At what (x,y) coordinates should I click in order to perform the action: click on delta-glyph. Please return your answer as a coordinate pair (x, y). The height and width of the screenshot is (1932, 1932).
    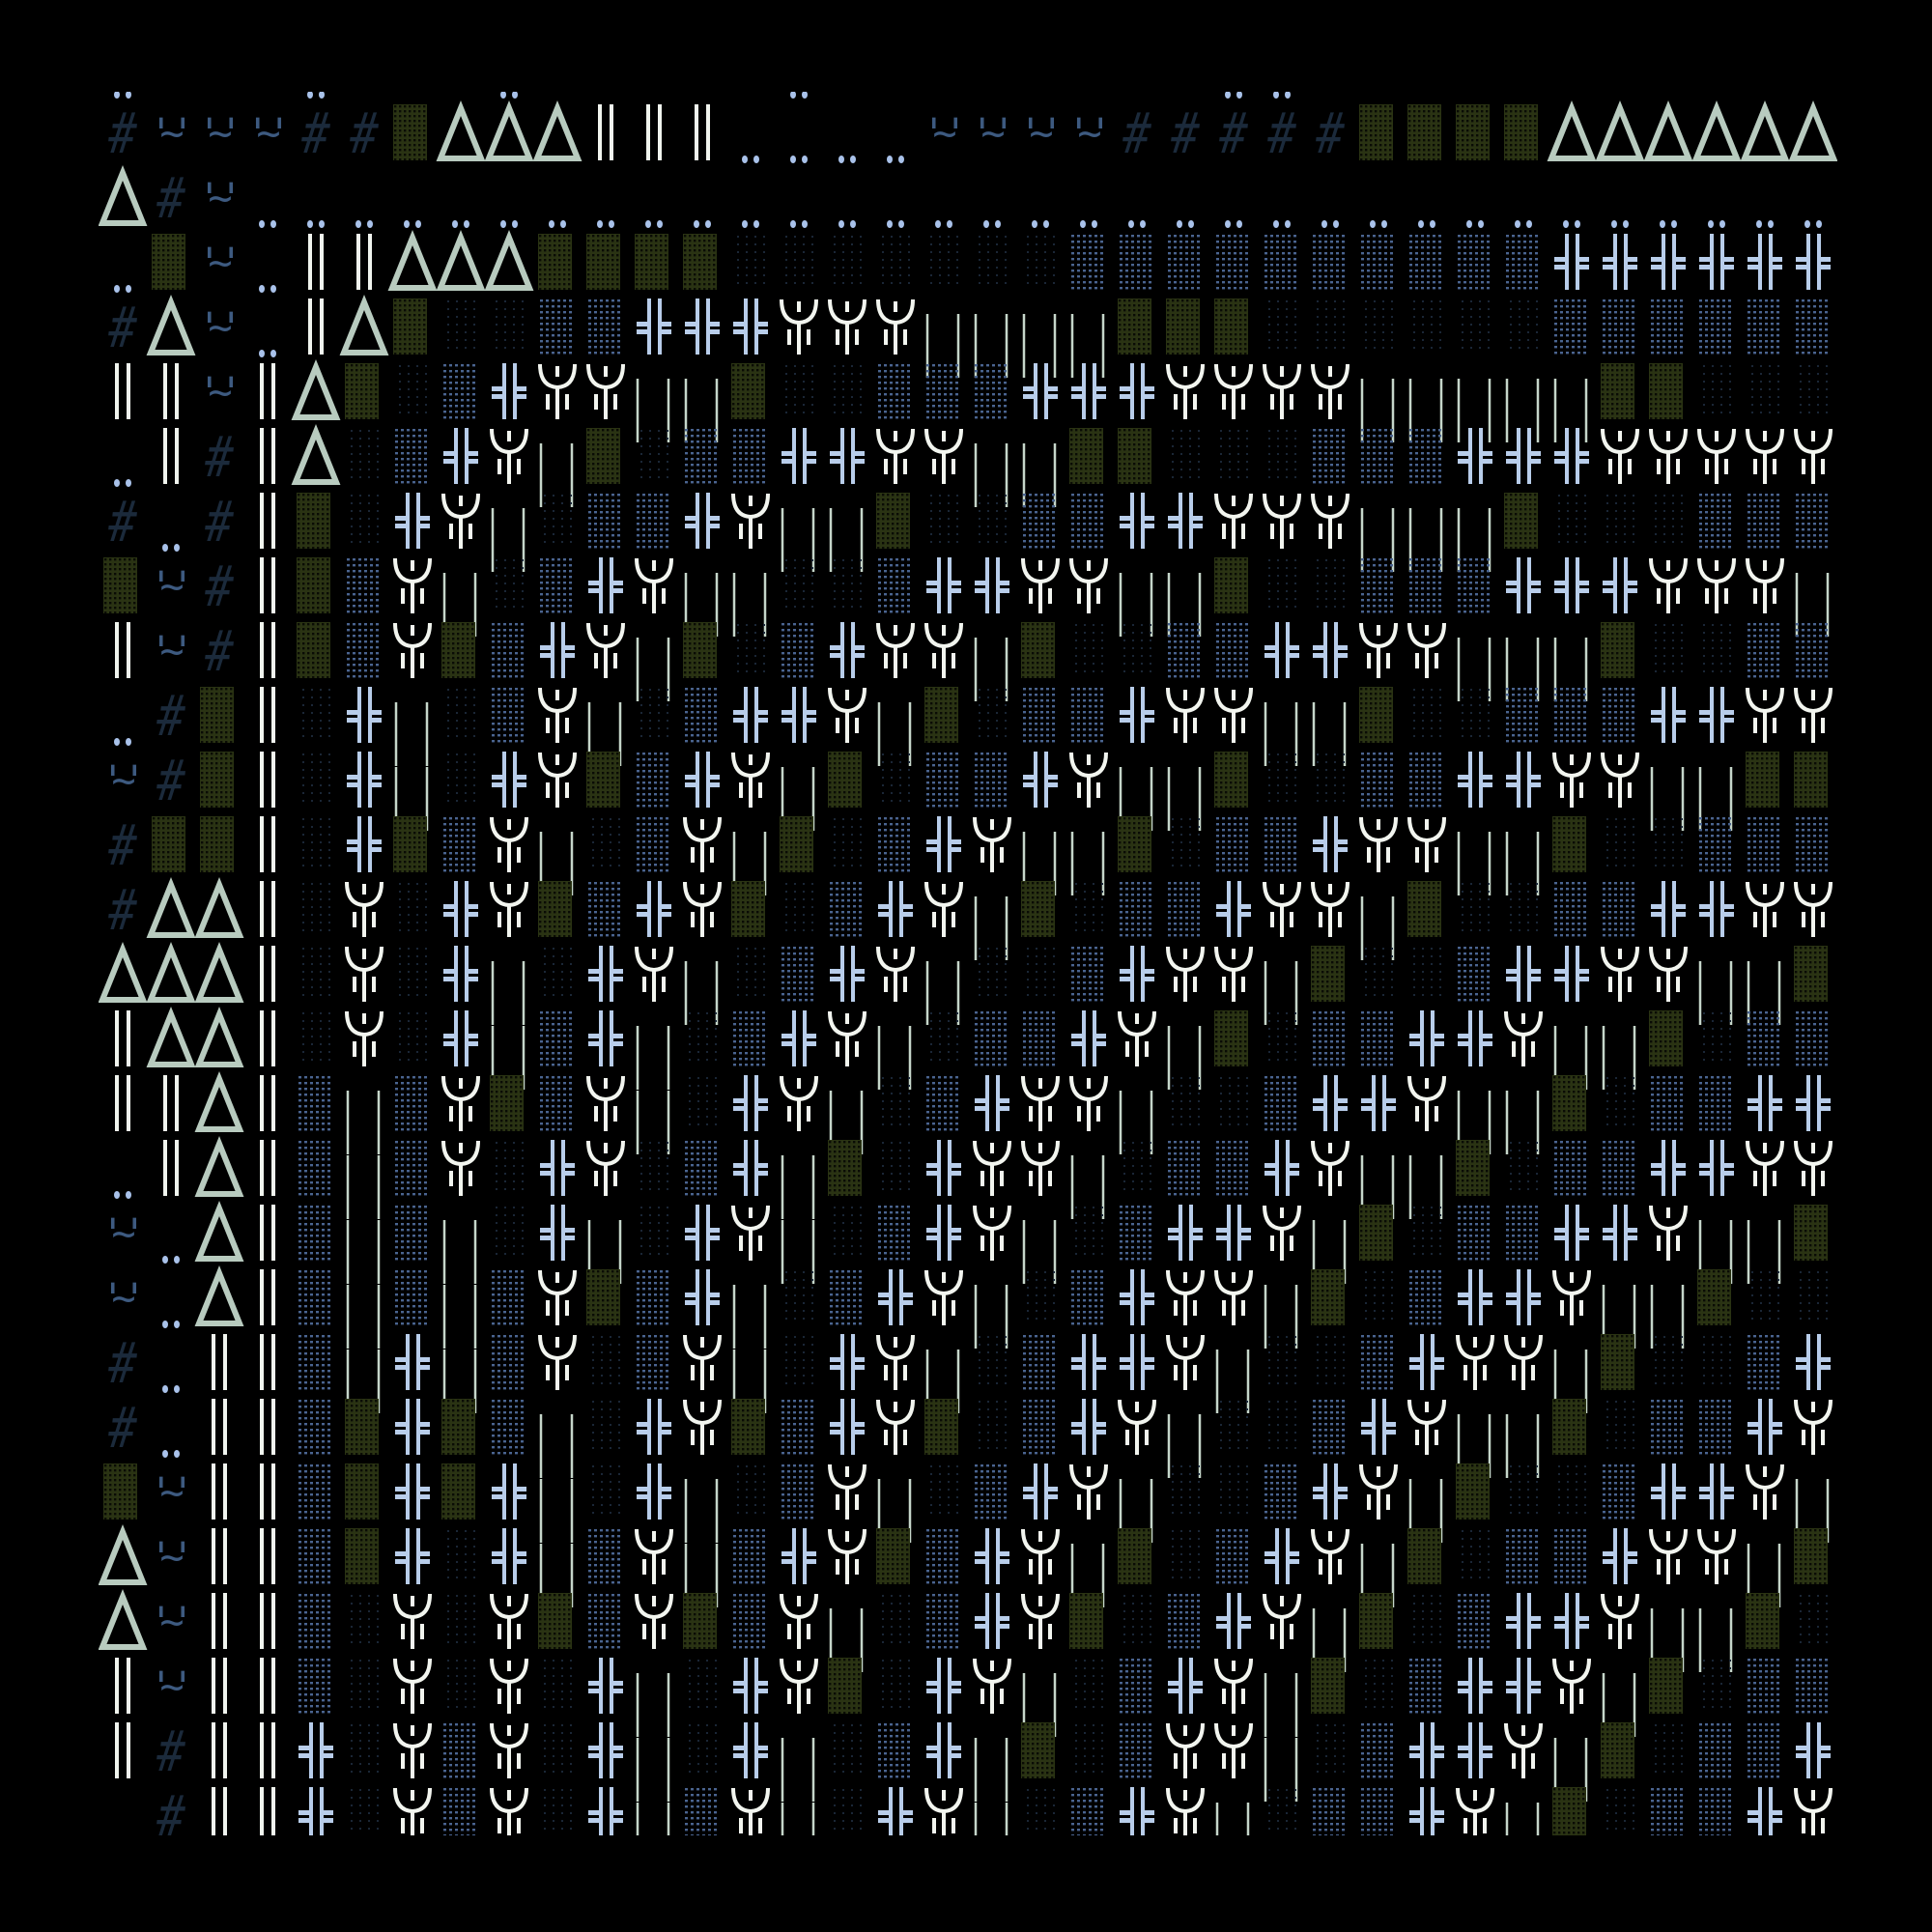
    Looking at the image, I should click on (557, 134).